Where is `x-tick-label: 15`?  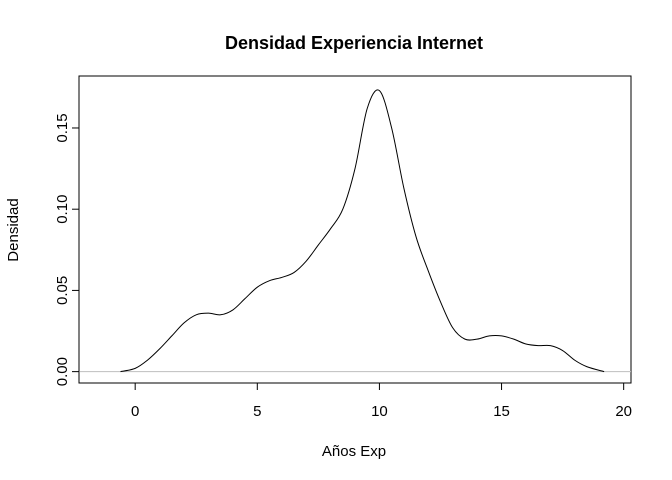 x-tick-label: 15 is located at coordinates (501, 411).